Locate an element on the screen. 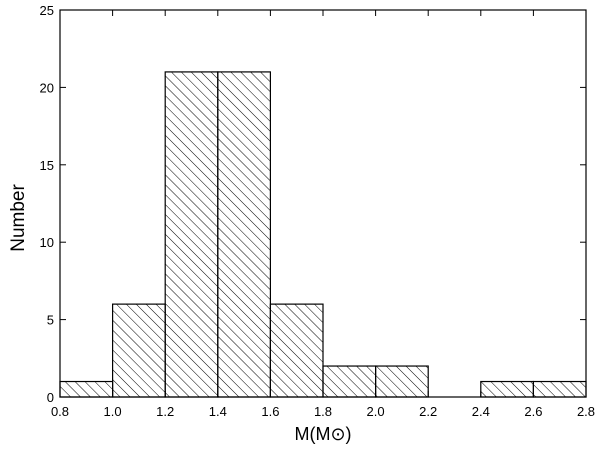 The image size is (600, 452). x-tick-label: 1.8 is located at coordinates (323, 411).